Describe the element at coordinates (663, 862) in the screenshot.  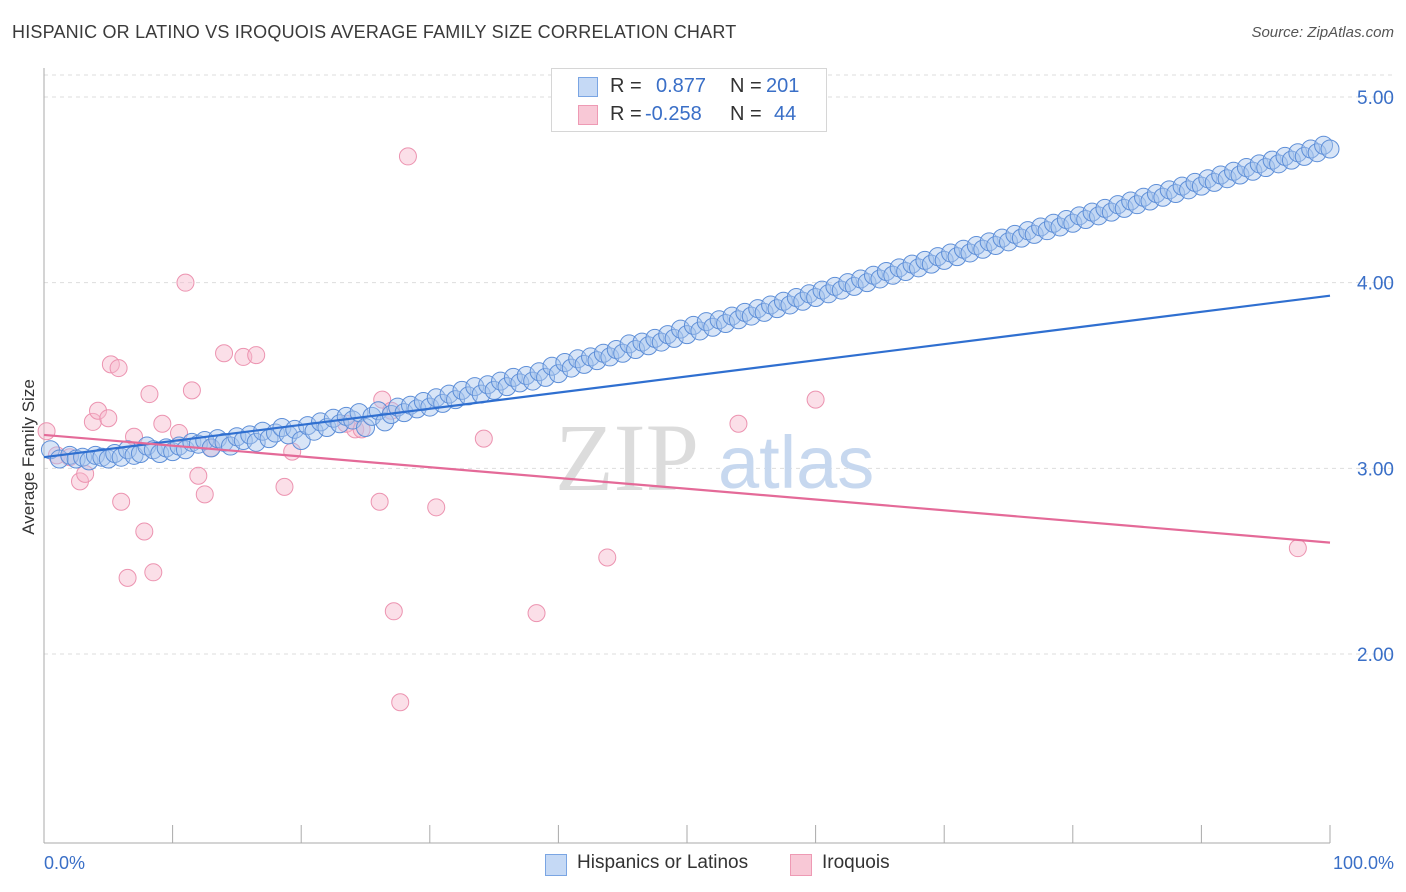
I see `bottom-legend-label: Hispanics or Latinos` at that location.